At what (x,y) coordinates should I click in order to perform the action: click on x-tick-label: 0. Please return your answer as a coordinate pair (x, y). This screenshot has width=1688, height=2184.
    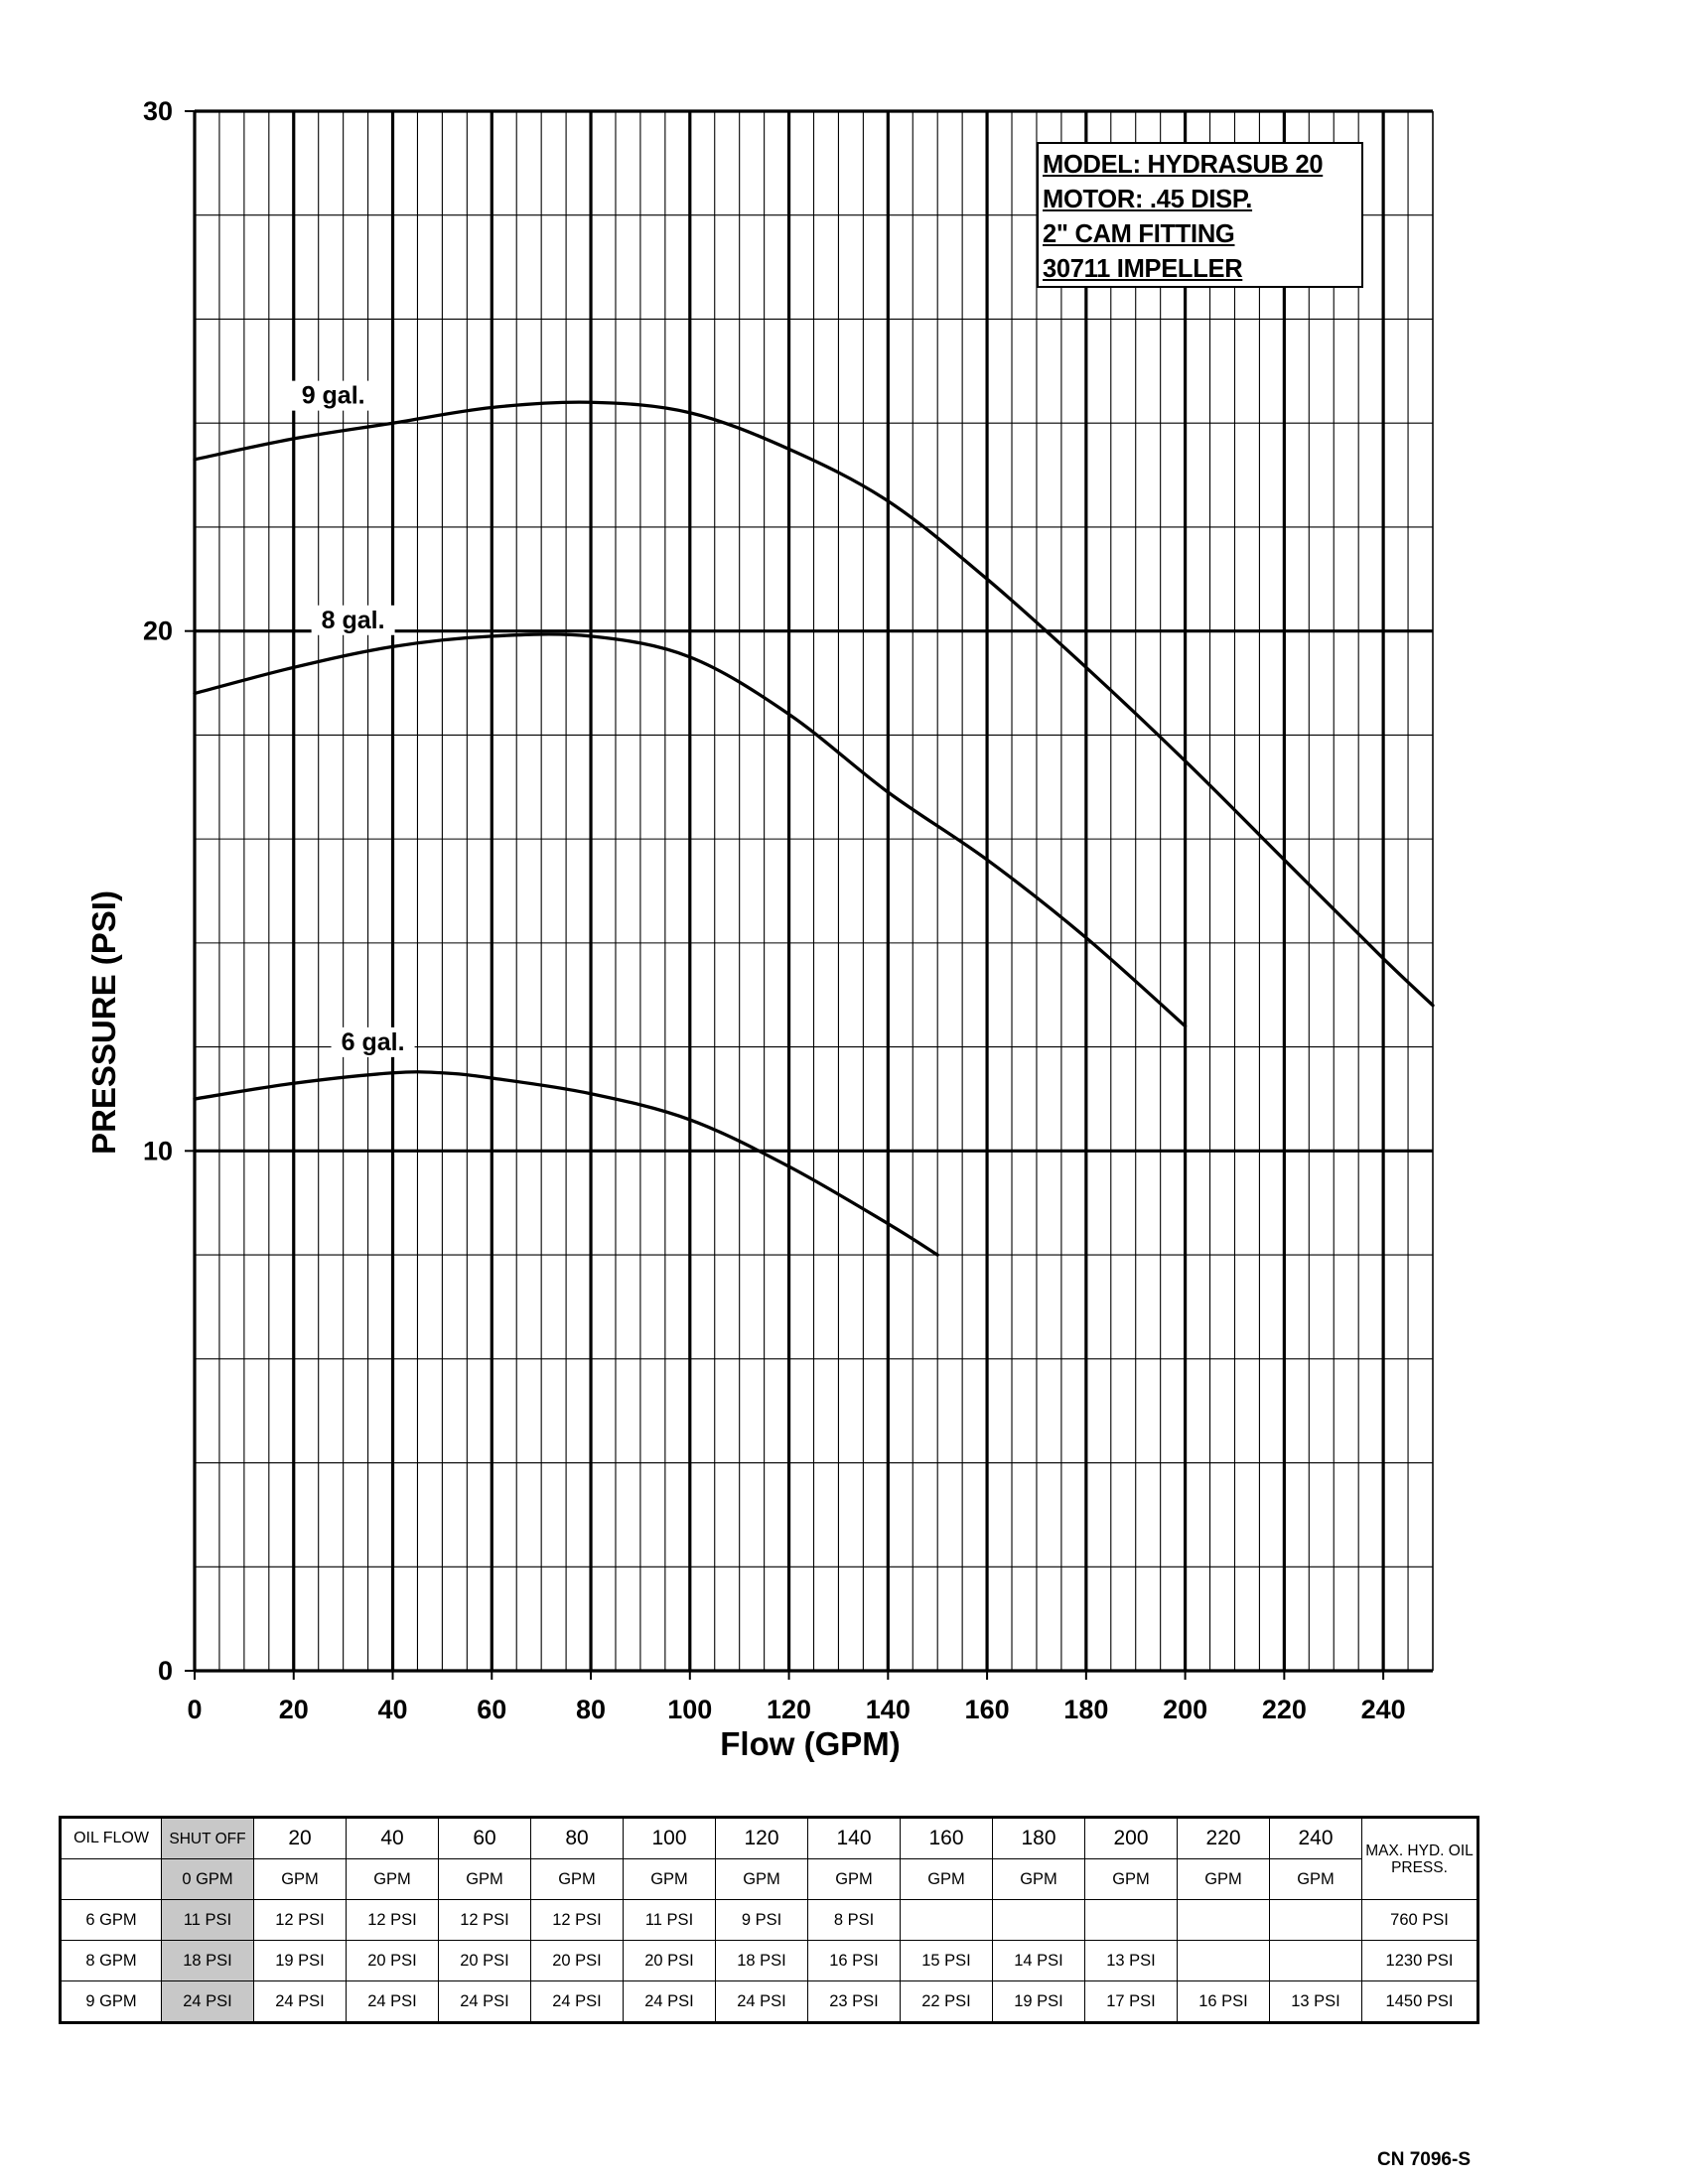
    Looking at the image, I should click on (194, 1709).